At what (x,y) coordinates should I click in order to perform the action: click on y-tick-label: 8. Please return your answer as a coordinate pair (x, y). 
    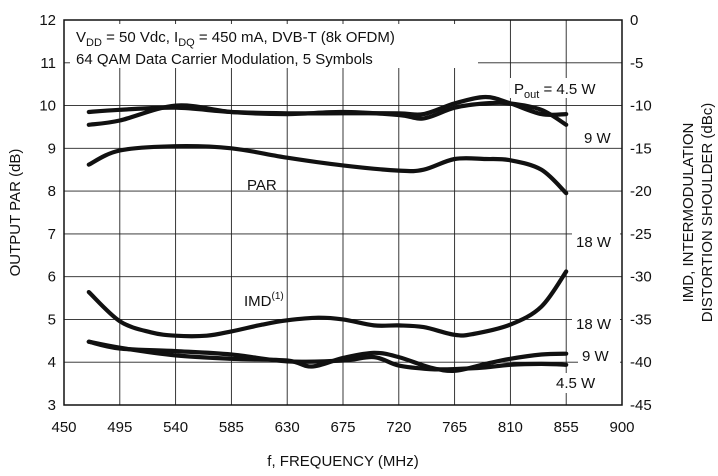
    Looking at the image, I should click on (52, 191).